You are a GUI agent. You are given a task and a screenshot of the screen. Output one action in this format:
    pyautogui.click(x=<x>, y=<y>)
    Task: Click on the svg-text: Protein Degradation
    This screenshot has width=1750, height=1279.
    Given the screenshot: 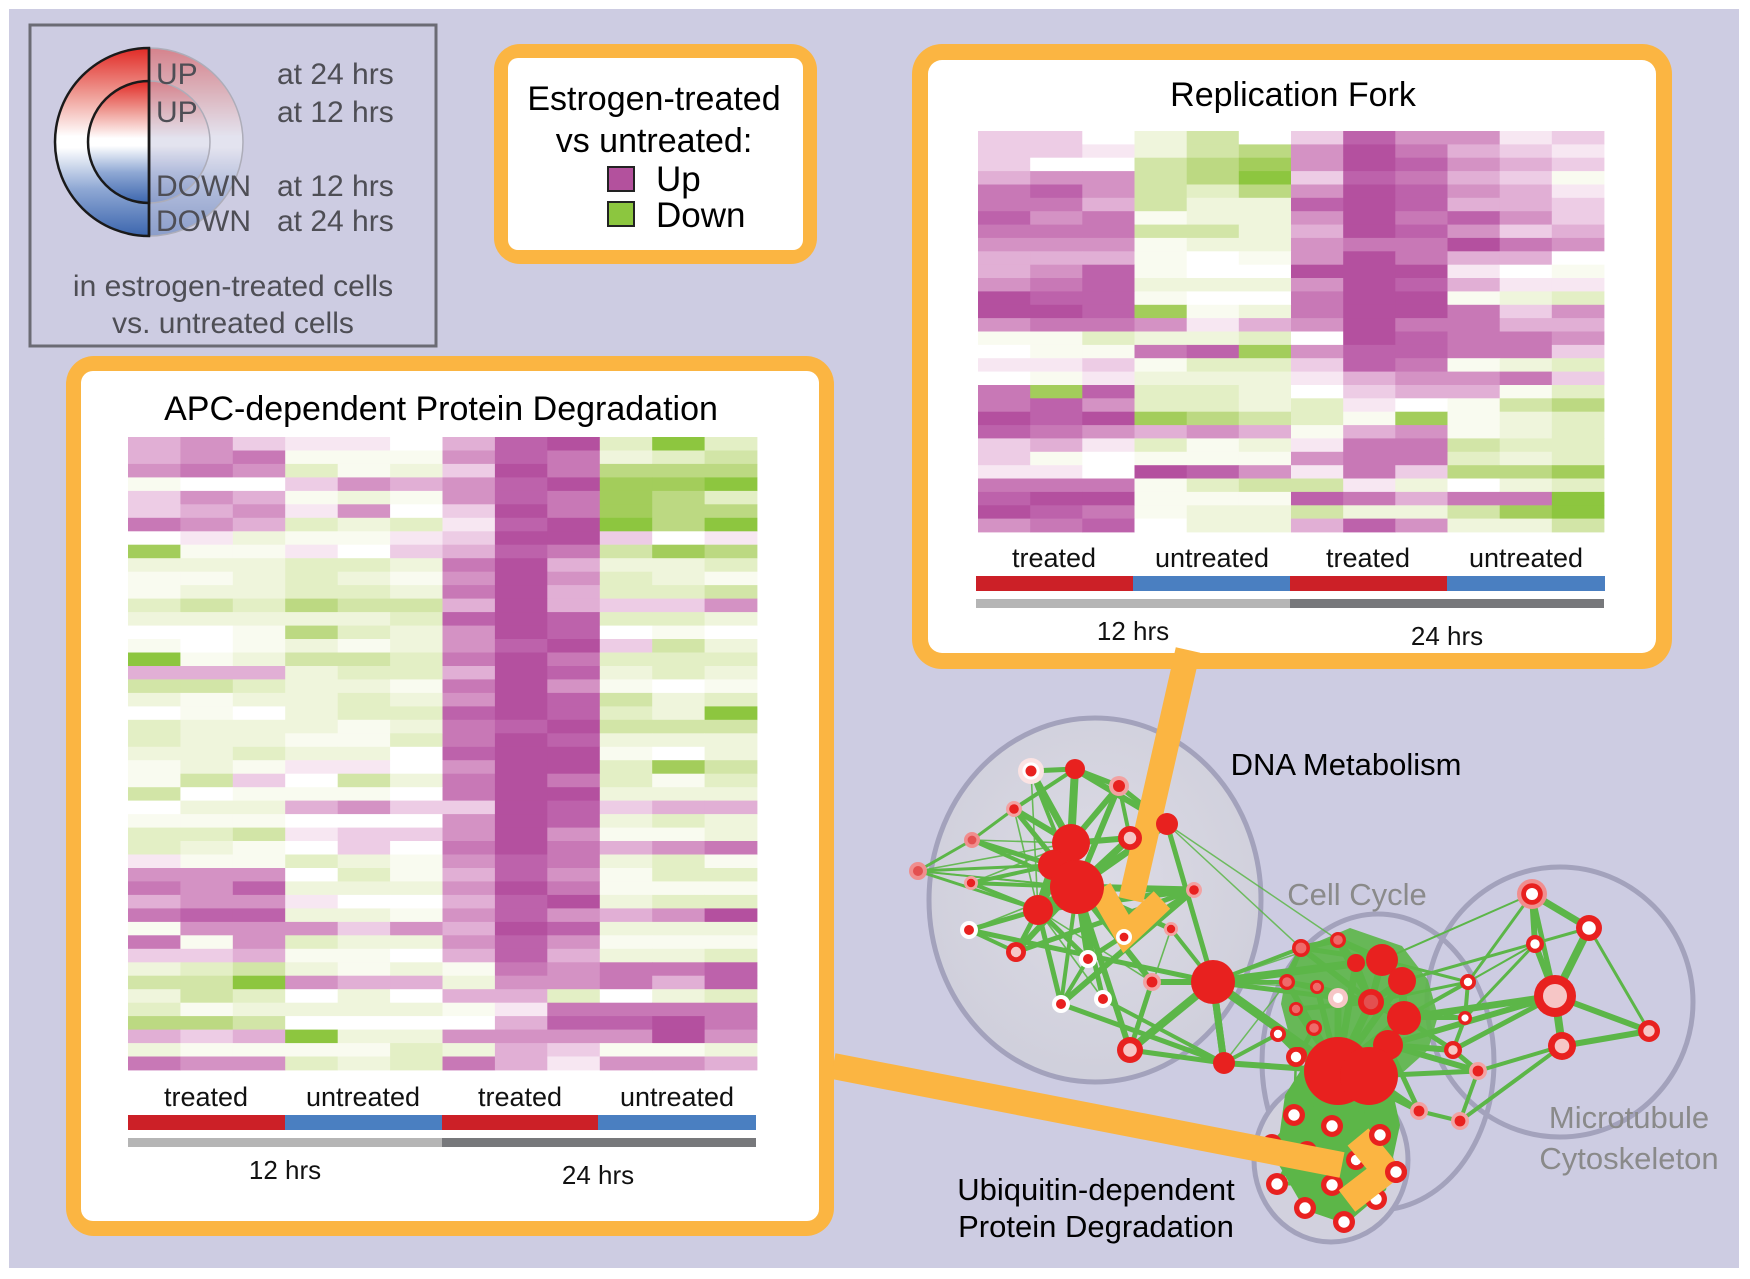 What is the action you would take?
    pyautogui.click(x=1096, y=1226)
    